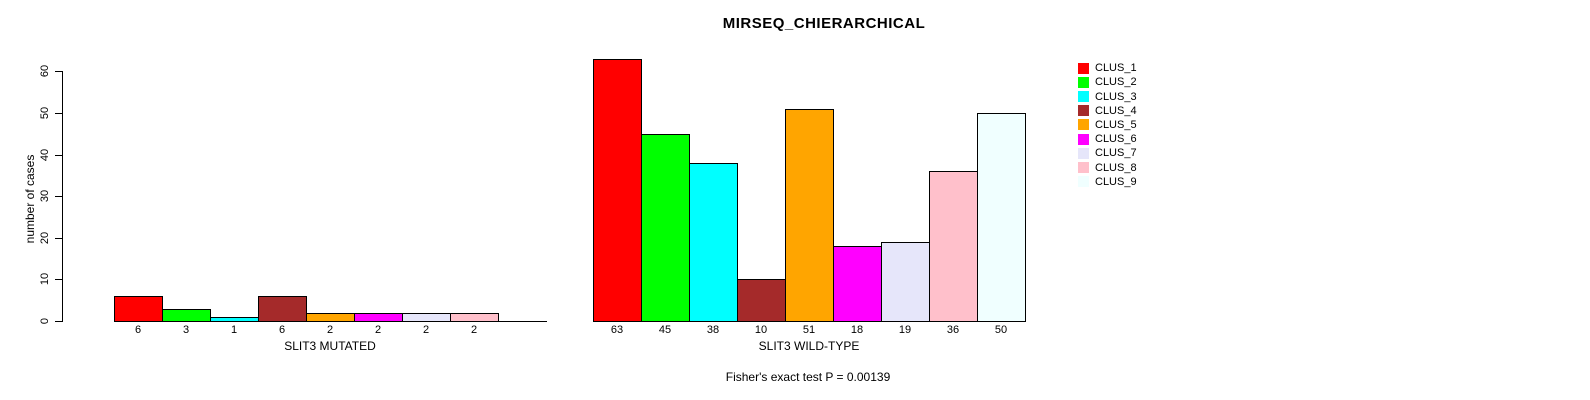 Image resolution: width=1590 pixels, height=400 pixels. Describe the element at coordinates (808, 377) in the screenshot. I see `annotation-text: Fisher's exact test P = 0.00139` at that location.